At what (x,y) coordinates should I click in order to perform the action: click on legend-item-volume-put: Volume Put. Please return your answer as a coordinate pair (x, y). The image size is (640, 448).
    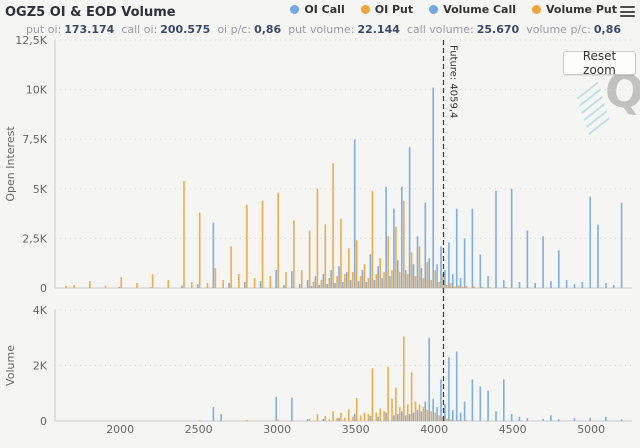
    Looking at the image, I should click on (574, 9).